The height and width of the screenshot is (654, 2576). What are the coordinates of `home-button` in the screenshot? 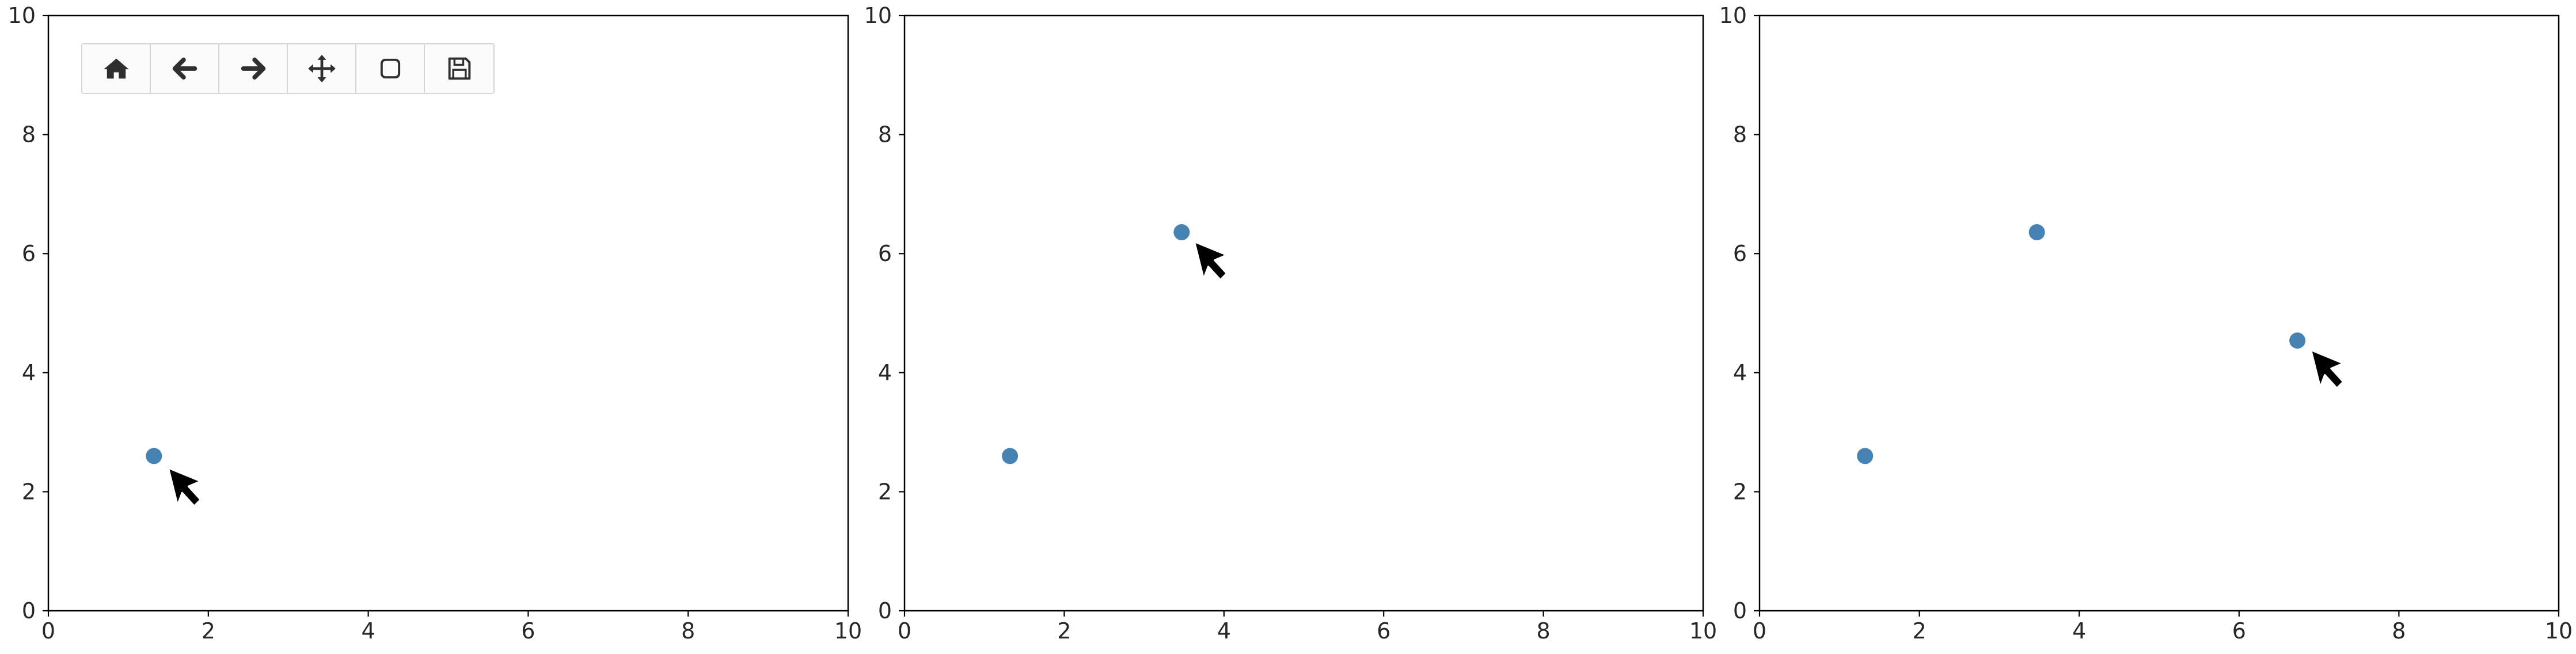 It's located at (117, 68).